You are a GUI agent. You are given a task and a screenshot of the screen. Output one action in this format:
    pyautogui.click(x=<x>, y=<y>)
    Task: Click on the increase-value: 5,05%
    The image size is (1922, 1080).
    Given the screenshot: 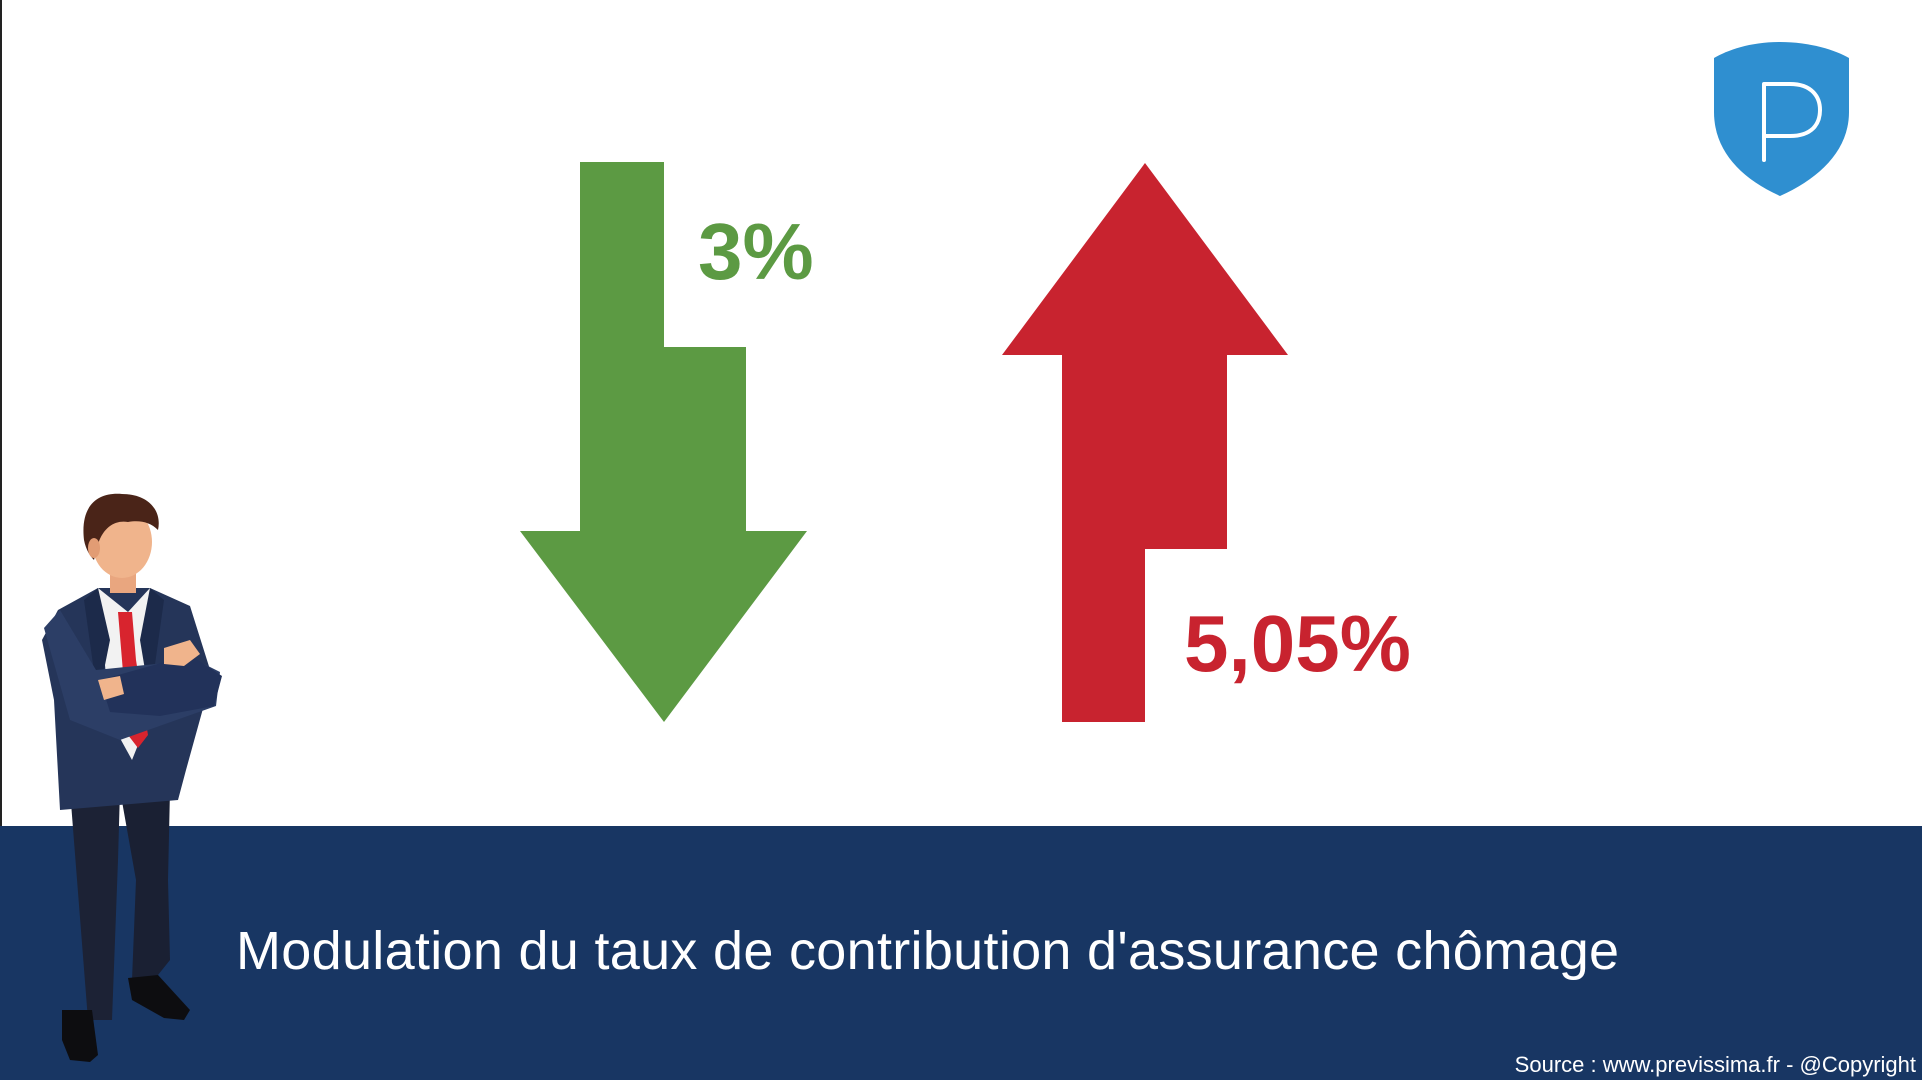 What is the action you would take?
    pyautogui.click(x=1297, y=643)
    